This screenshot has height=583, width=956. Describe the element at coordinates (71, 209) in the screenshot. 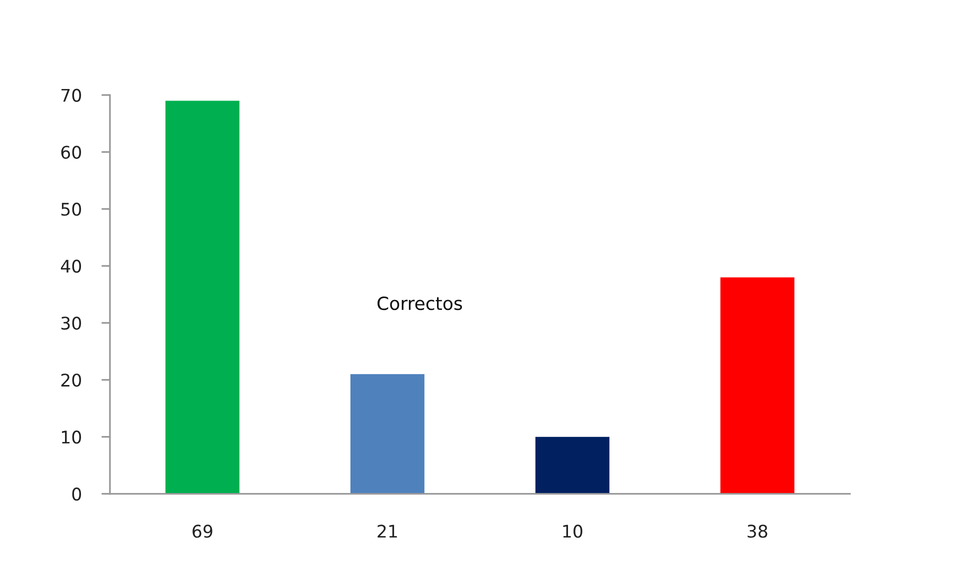

I see `y-tick-label: 50` at that location.